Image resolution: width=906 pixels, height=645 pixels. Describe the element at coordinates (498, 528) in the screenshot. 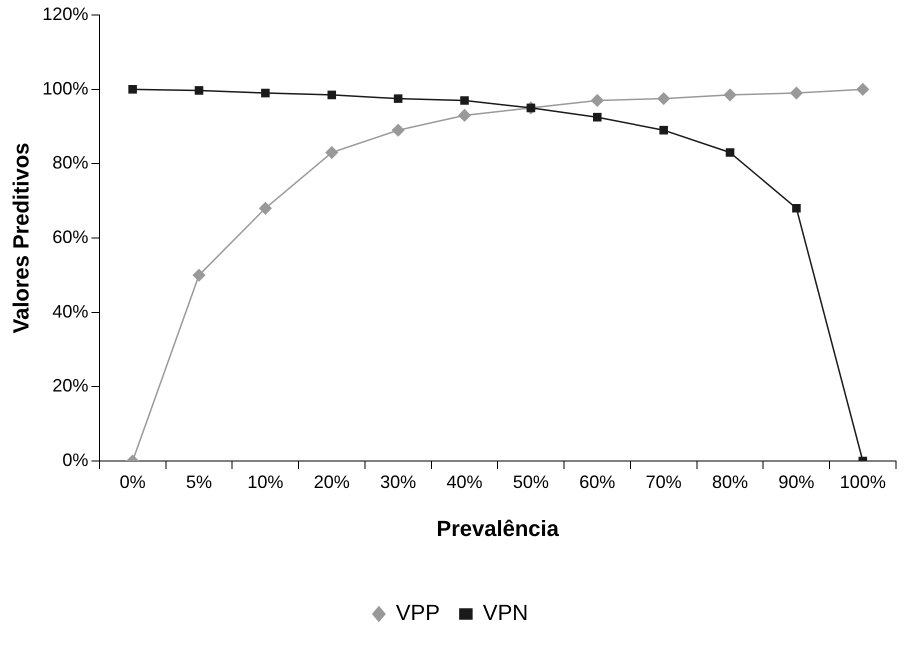

I see `x-axis-title: Prevalência` at that location.